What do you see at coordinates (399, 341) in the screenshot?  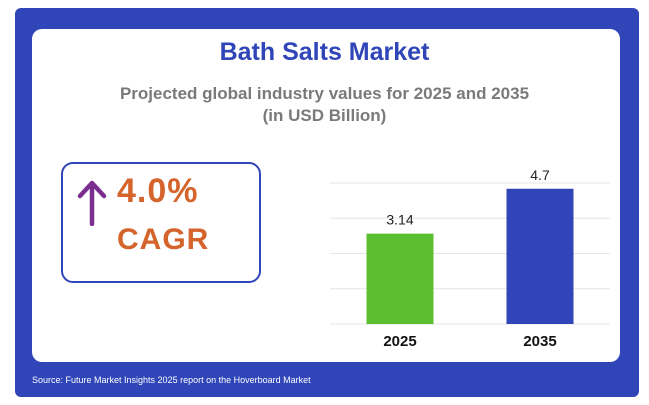 I see `x-tick-label-2025: 2025` at bounding box center [399, 341].